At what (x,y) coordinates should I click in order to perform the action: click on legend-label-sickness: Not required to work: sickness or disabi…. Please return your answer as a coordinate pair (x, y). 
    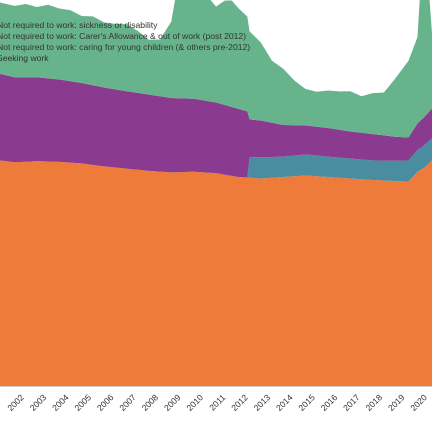
    Looking at the image, I should click on (79, 25).